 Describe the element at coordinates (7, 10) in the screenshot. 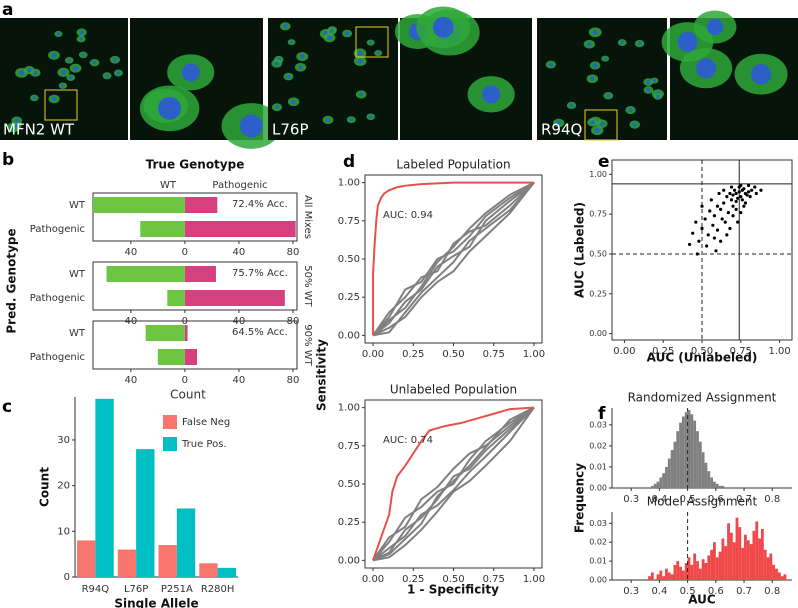

I see `panel-label: a` at that location.